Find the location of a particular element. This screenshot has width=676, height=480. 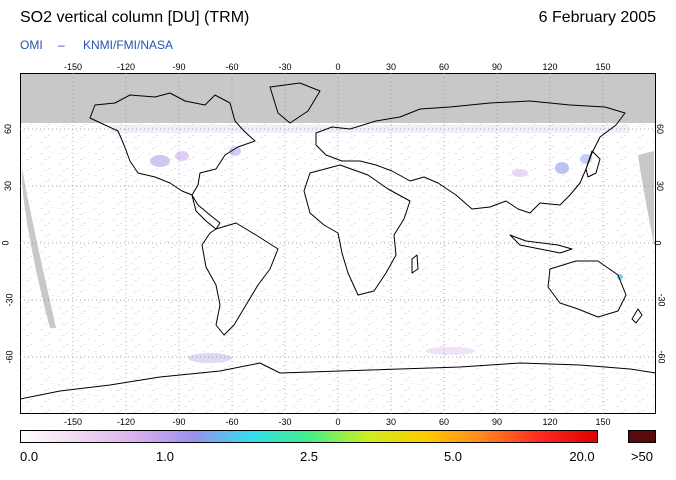

antarctica-outline is located at coordinates (338, 381).